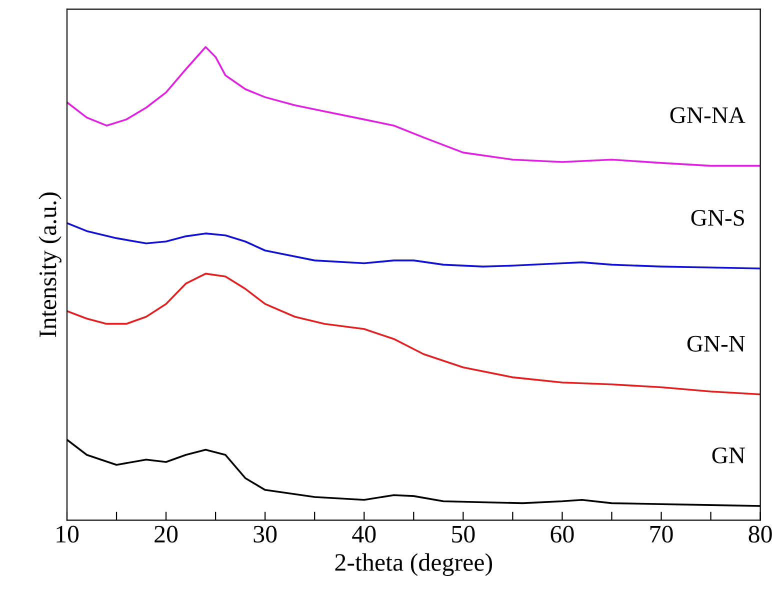  I want to click on x-tick-label: 10, so click(67, 534).